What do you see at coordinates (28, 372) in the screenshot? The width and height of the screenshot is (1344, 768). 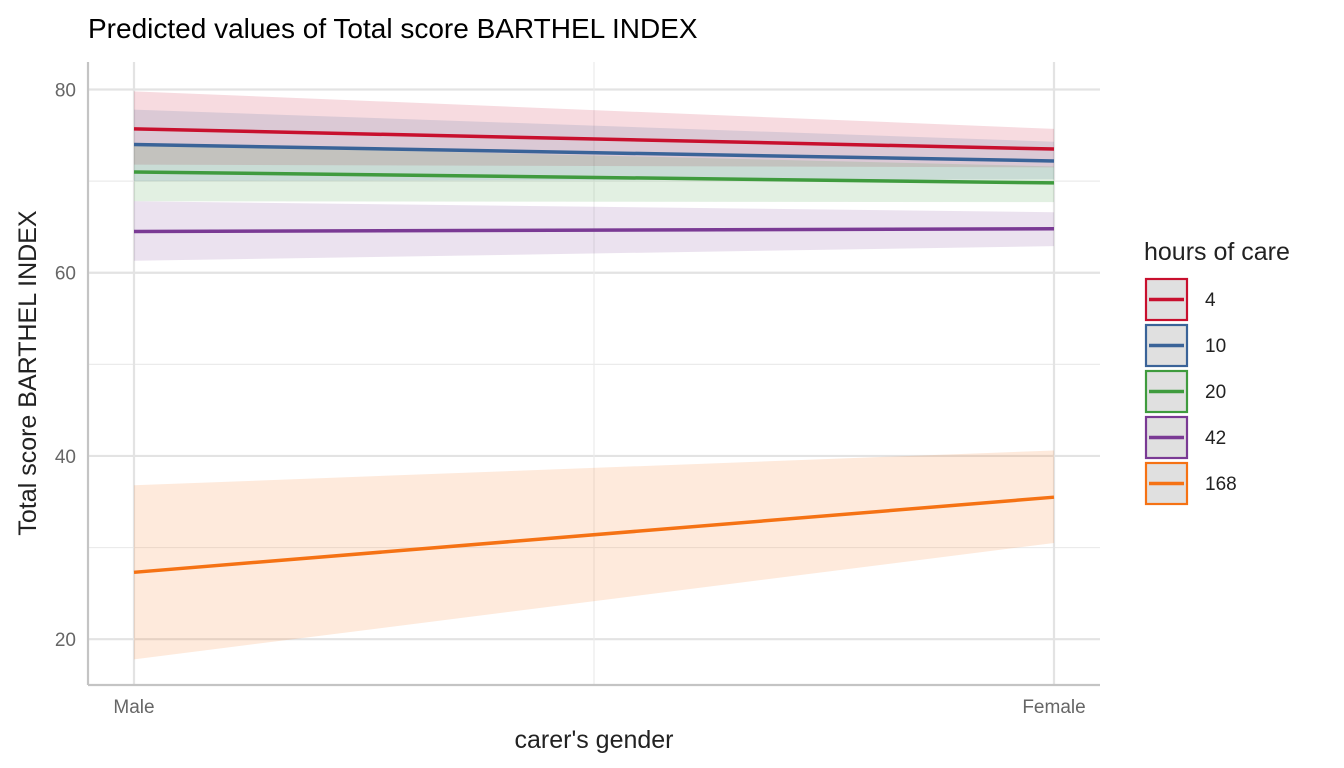 I see `y-axis-title: Total score BARTHEL INDEX` at bounding box center [28, 372].